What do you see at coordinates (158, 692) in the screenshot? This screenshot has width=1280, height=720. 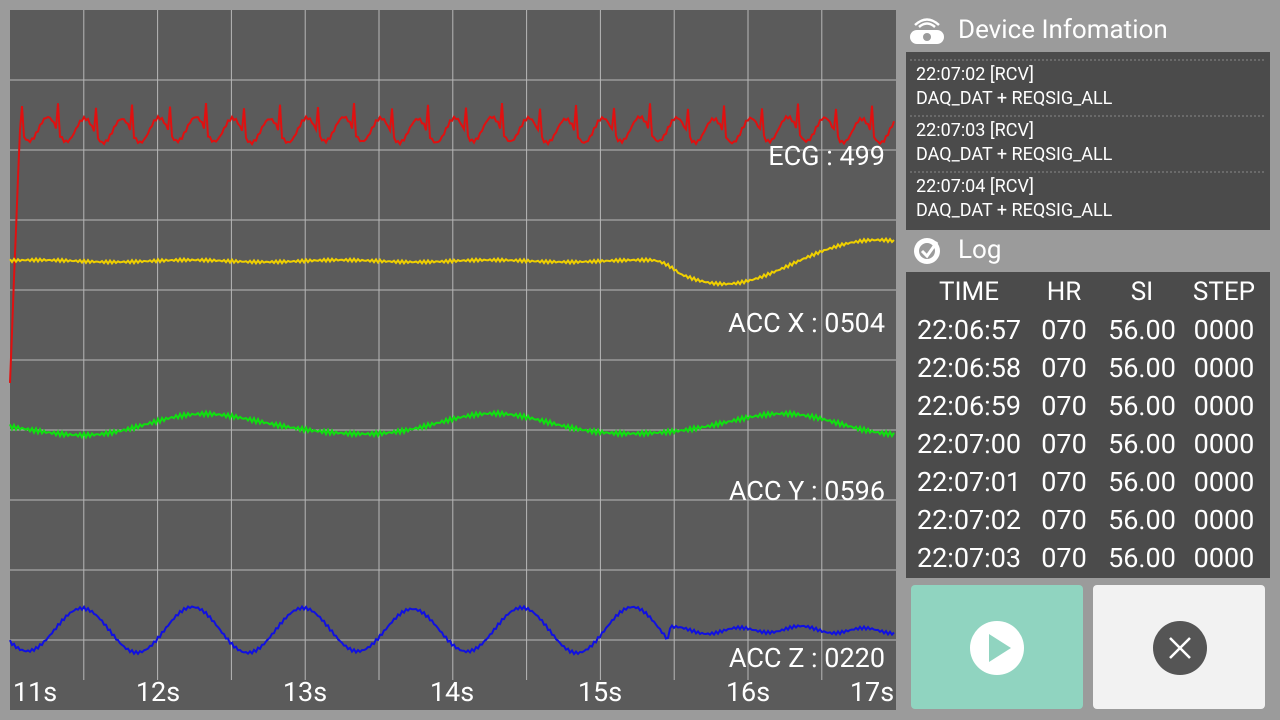 I see `time-label: 12s` at bounding box center [158, 692].